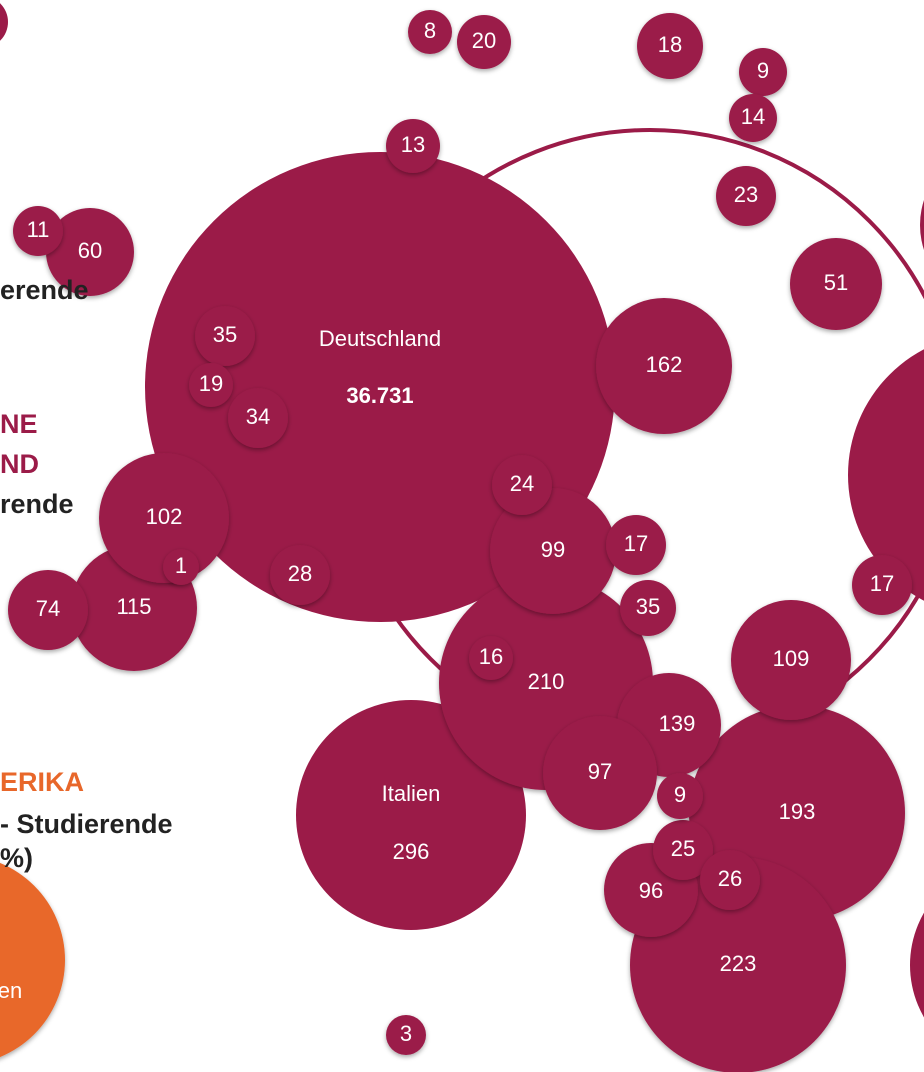  I want to click on bubble-label: en, so click(11, 990).